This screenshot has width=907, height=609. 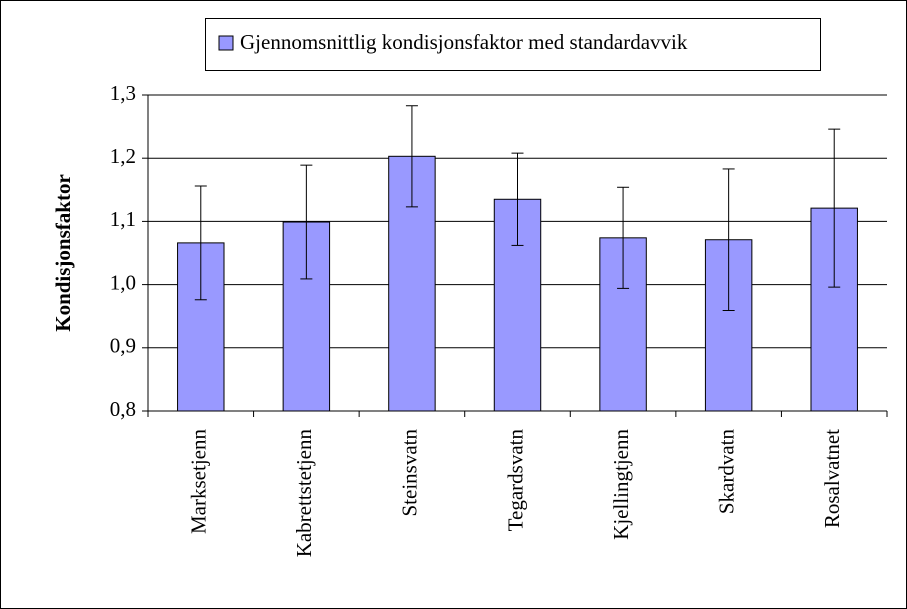 I want to click on legend-box, so click(x=513, y=44).